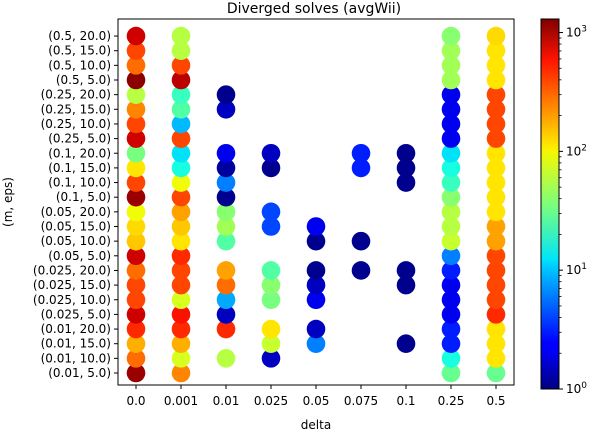 Image resolution: width=594 pixels, height=433 pixels. What do you see at coordinates (316, 425) in the screenshot?
I see `x-axis-label: delta` at bounding box center [316, 425].